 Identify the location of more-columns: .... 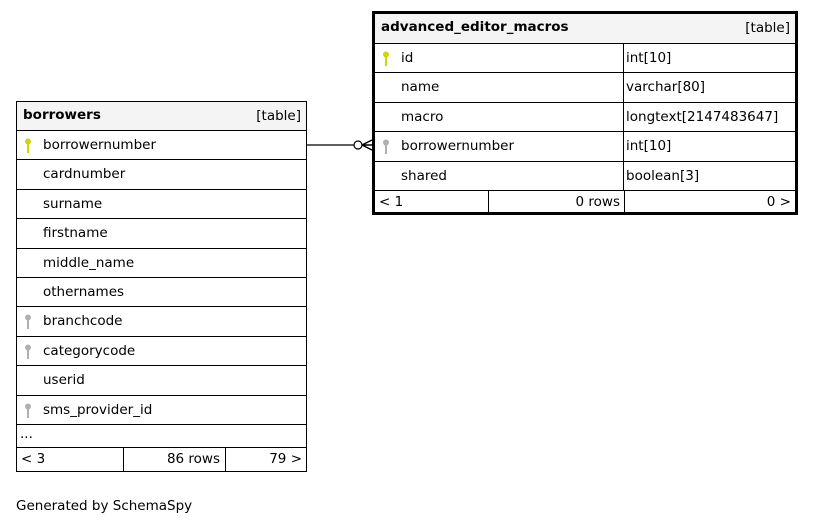
(161, 436).